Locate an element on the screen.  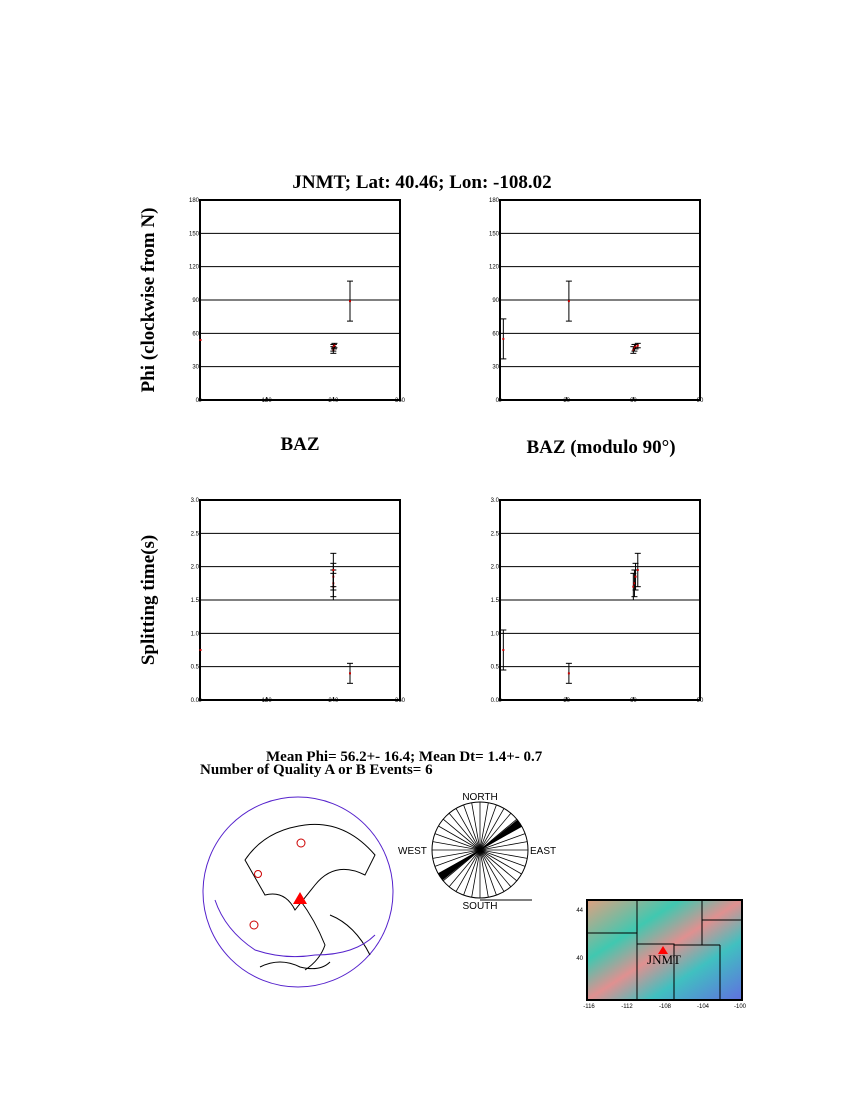
rose-spoke is located at coordinates (480, 850).